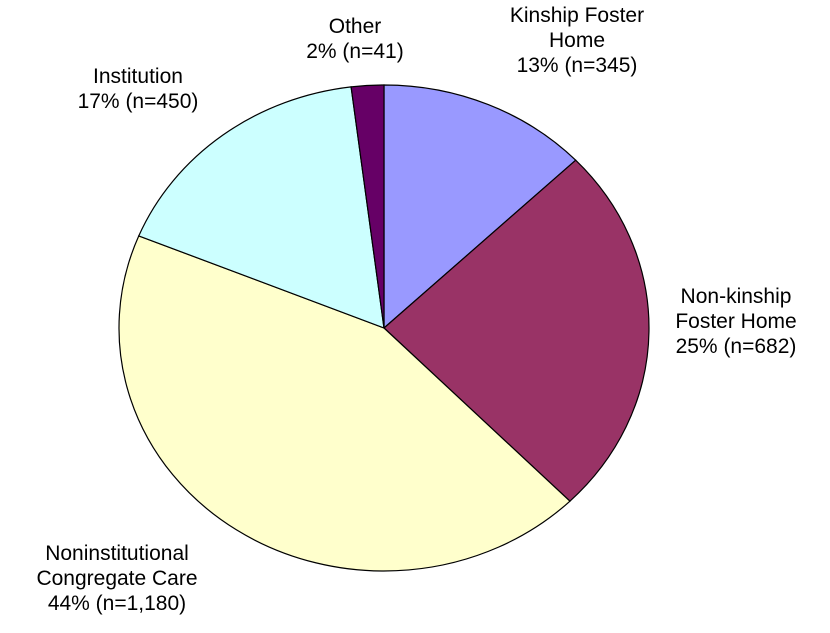 The image size is (830, 633). What do you see at coordinates (577, 28) in the screenshot?
I see `category-name: Kinship Foster Home` at bounding box center [577, 28].